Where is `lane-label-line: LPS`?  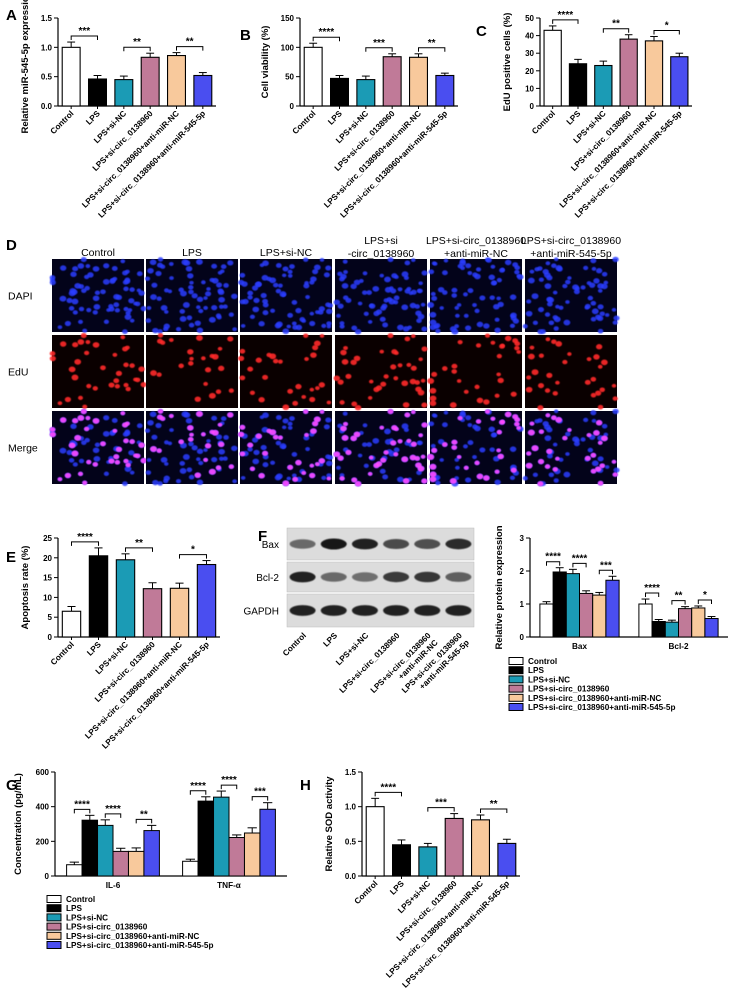
lane-label-line: LPS is located at coordinates (331, 640).